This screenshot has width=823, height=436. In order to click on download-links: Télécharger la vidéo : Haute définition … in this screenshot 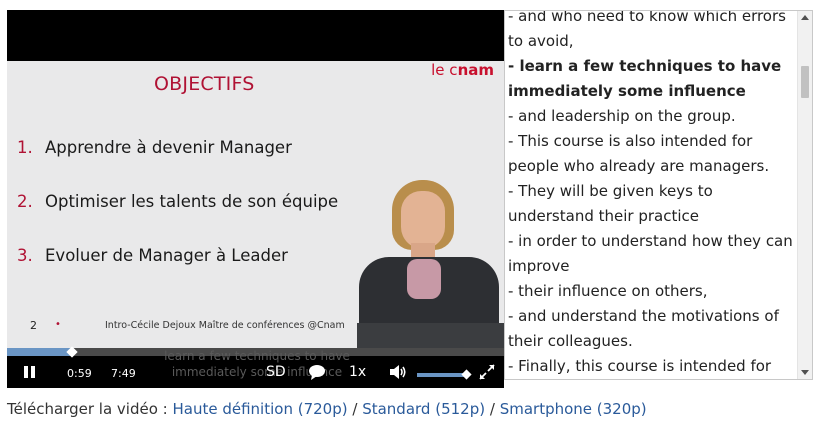, I will do `click(327, 409)`.